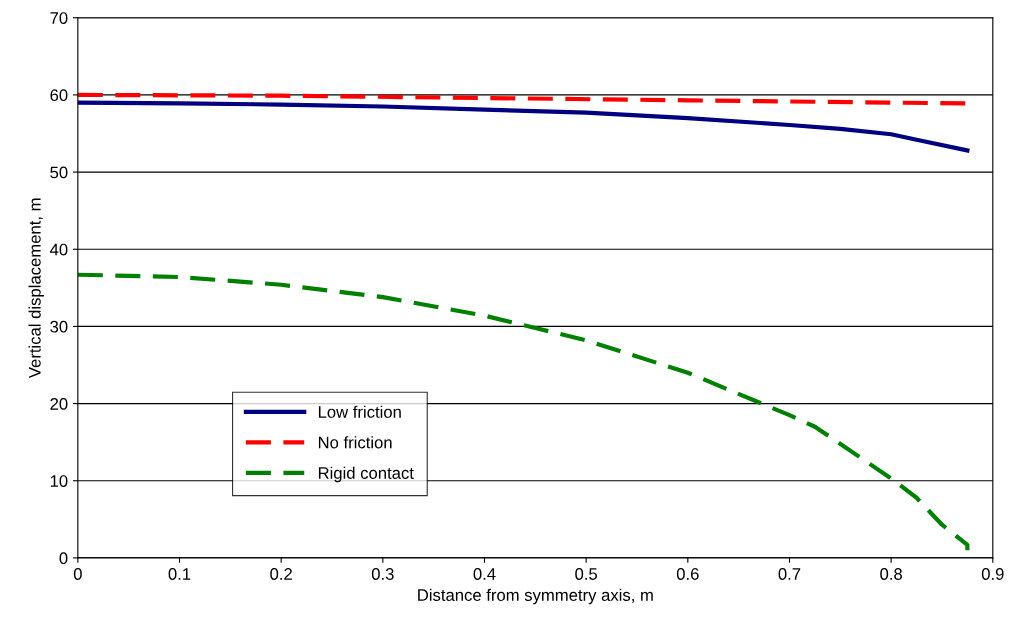 The height and width of the screenshot is (634, 1011). What do you see at coordinates (59, 326) in the screenshot?
I see `y-tick-label: 30` at bounding box center [59, 326].